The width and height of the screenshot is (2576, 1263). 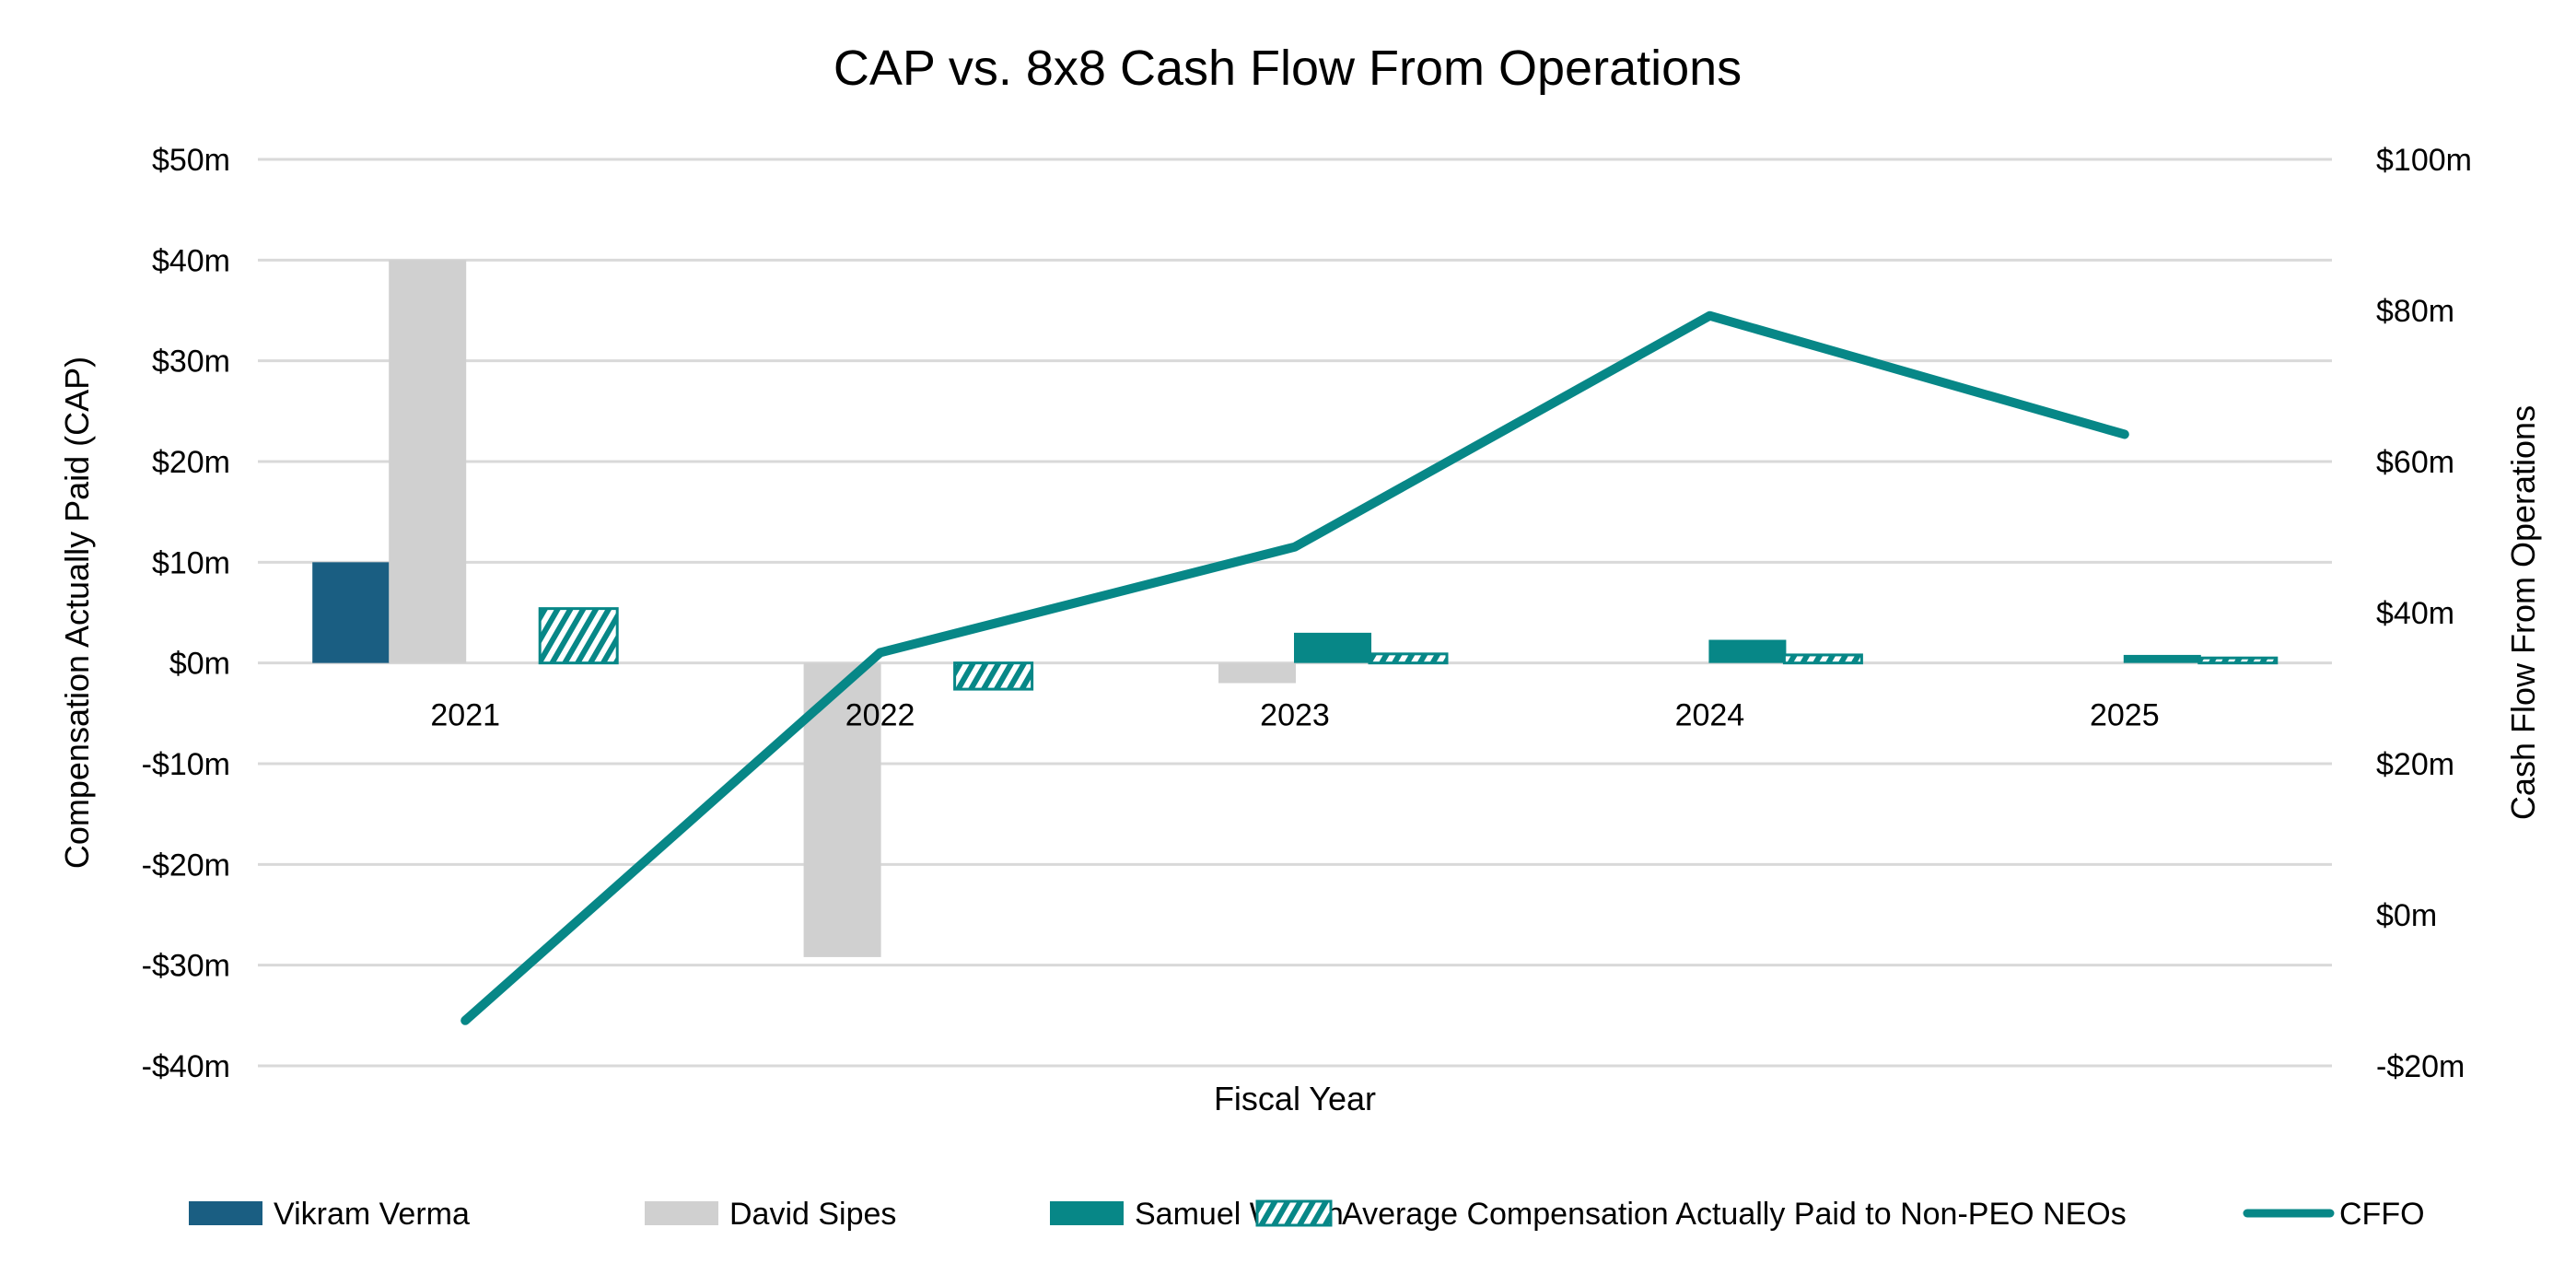 I want to click on bar-average-compensation-actually-paid-to-non-peo-neos-2025, so click(x=2238, y=660).